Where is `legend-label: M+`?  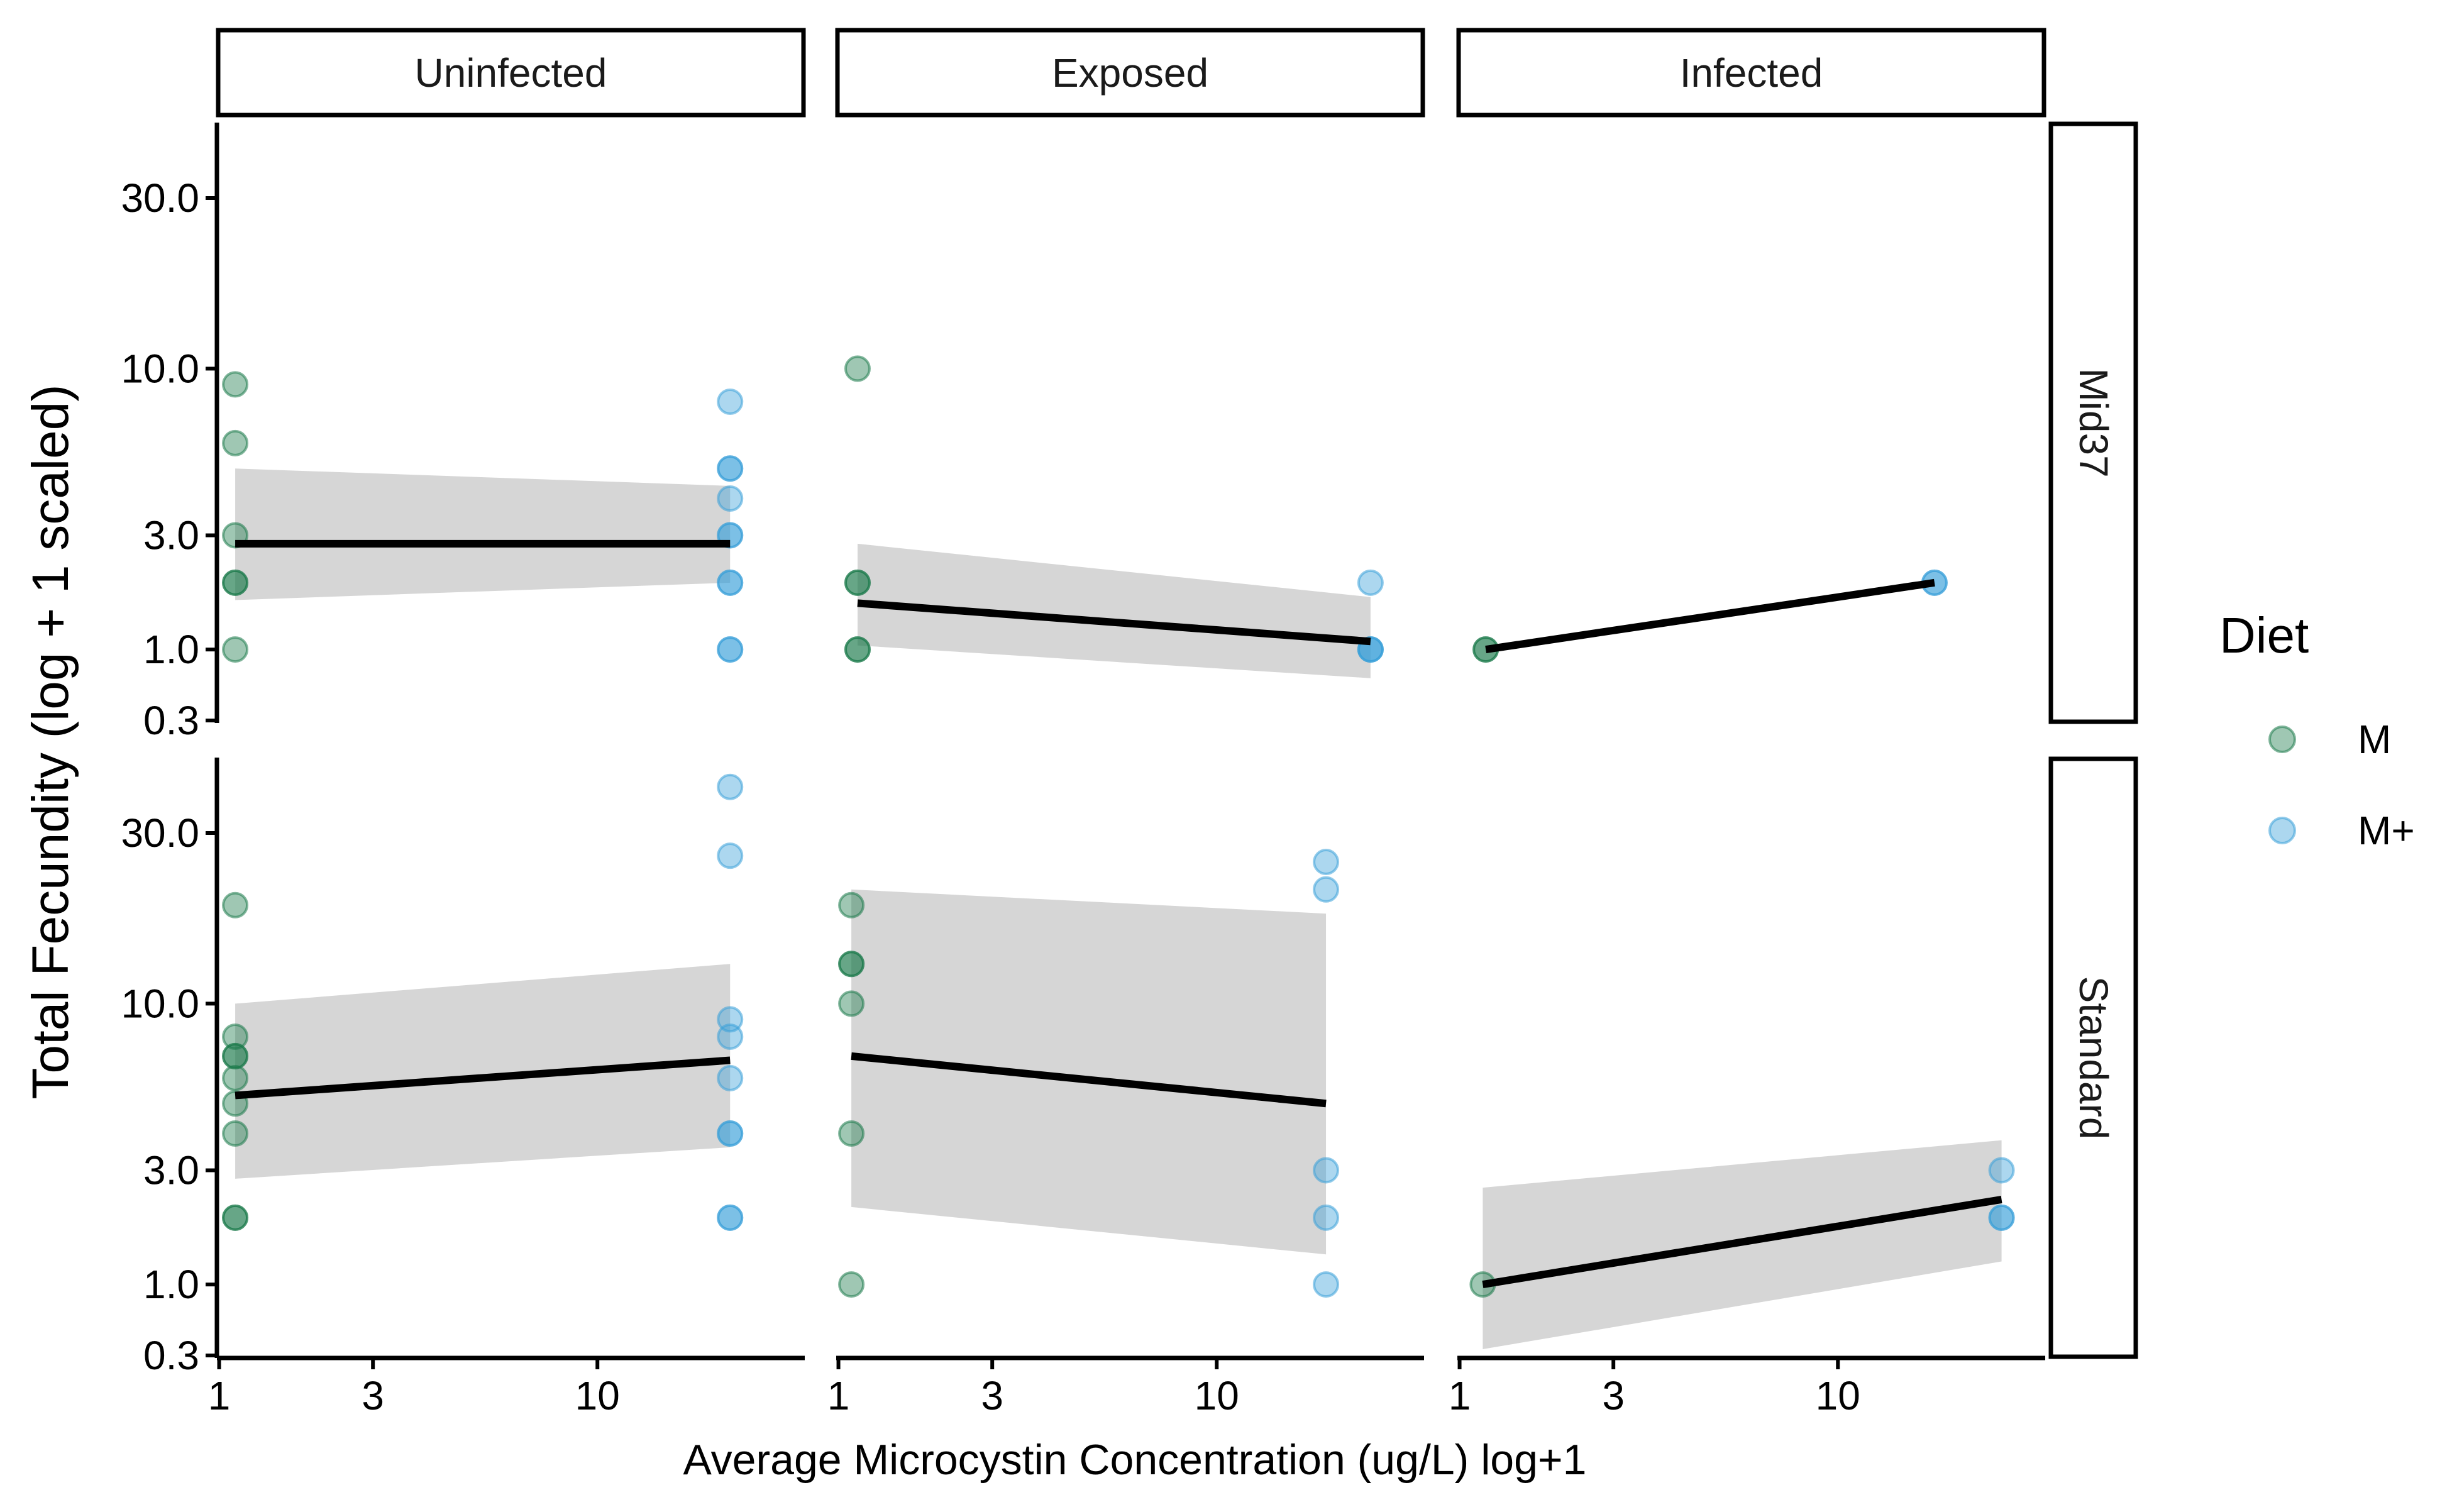 legend-label: M+ is located at coordinates (2386, 830).